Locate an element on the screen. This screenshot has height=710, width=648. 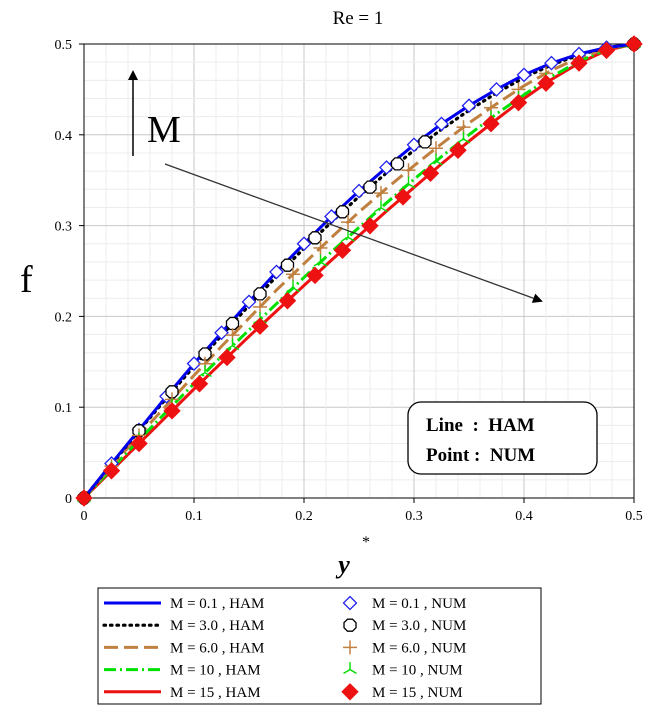
m-arrow-label: M is located at coordinates (164, 130).